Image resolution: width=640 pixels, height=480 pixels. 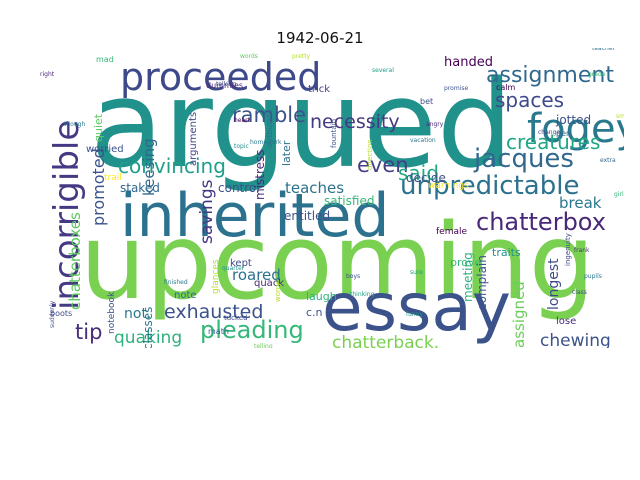 I want to click on word-cloud-word: assigned, so click(x=519, y=314).